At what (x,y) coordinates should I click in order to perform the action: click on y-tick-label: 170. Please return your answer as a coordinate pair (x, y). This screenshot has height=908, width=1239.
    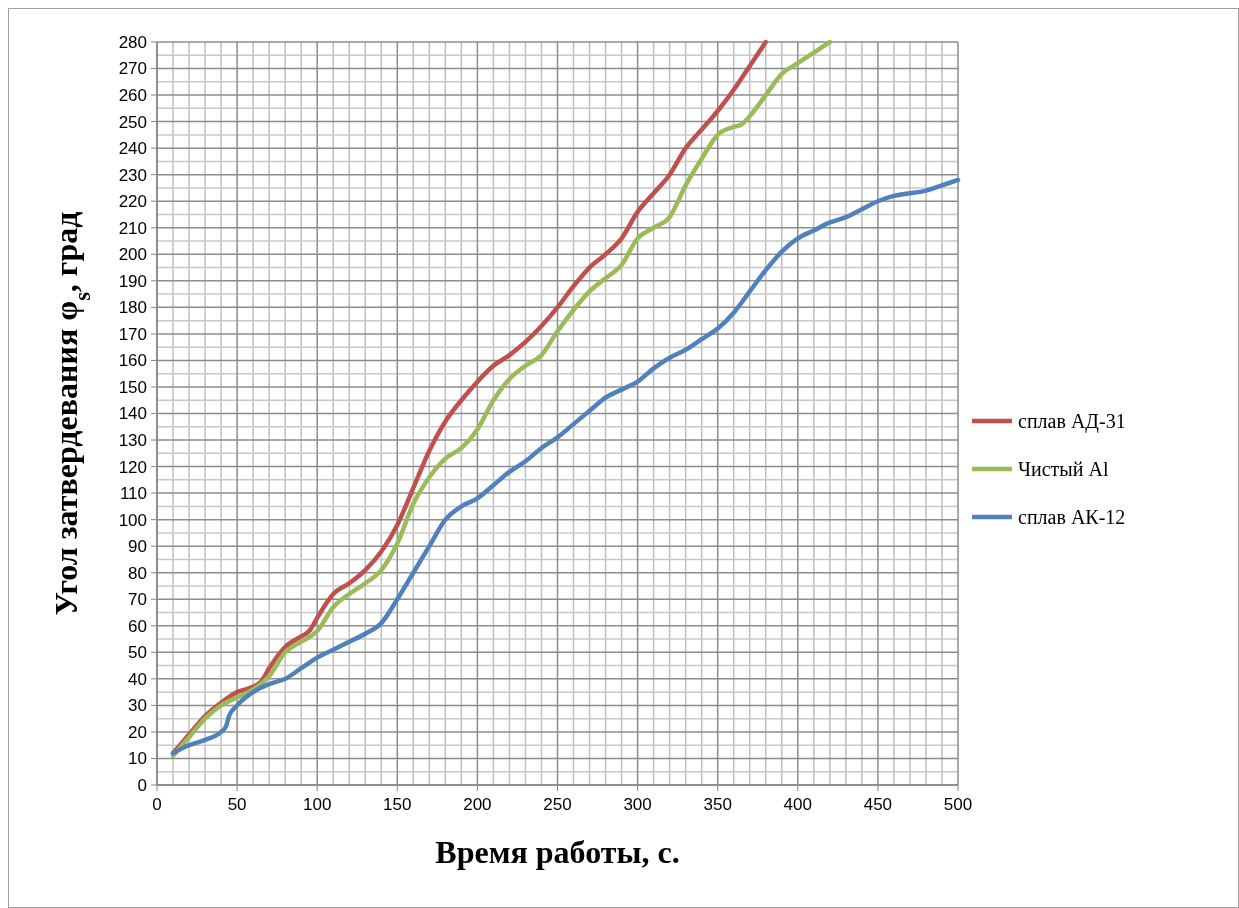
    Looking at the image, I should click on (132, 334).